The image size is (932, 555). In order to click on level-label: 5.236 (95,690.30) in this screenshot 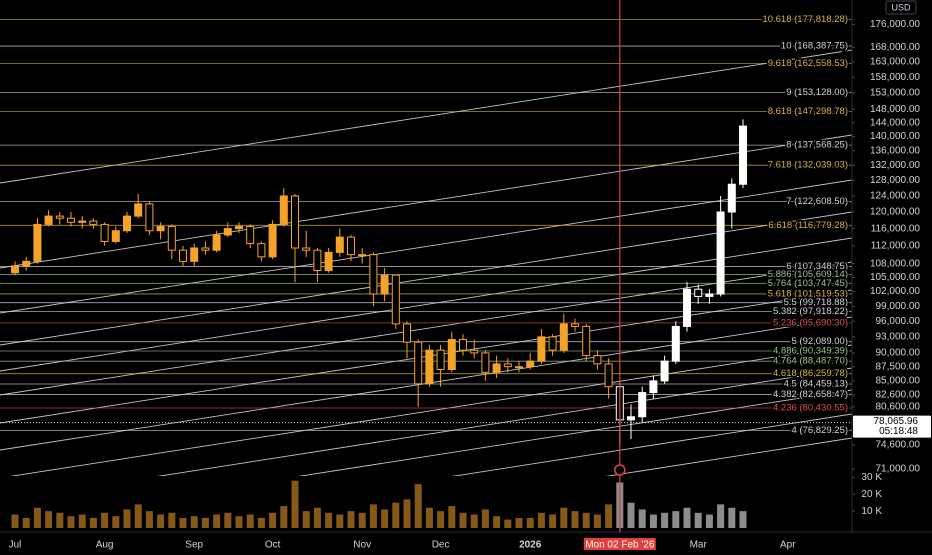, I will do `click(810, 322)`.